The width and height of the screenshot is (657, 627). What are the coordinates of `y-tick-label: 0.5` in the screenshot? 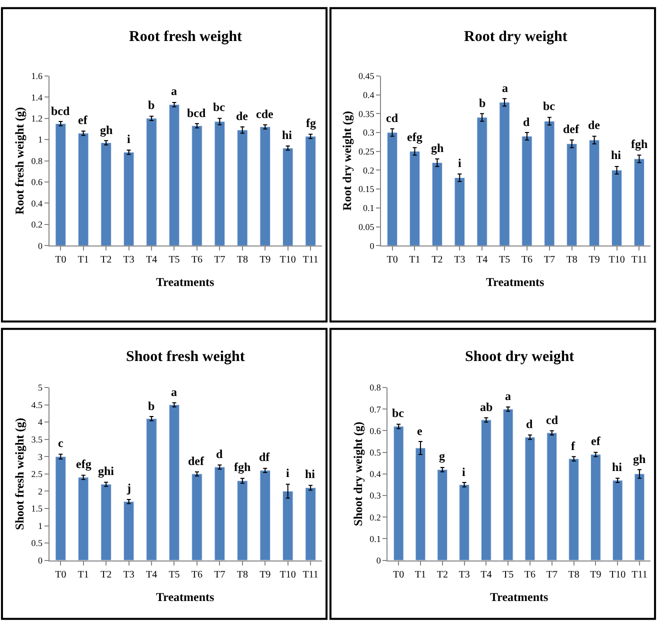 It's located at (376, 452).